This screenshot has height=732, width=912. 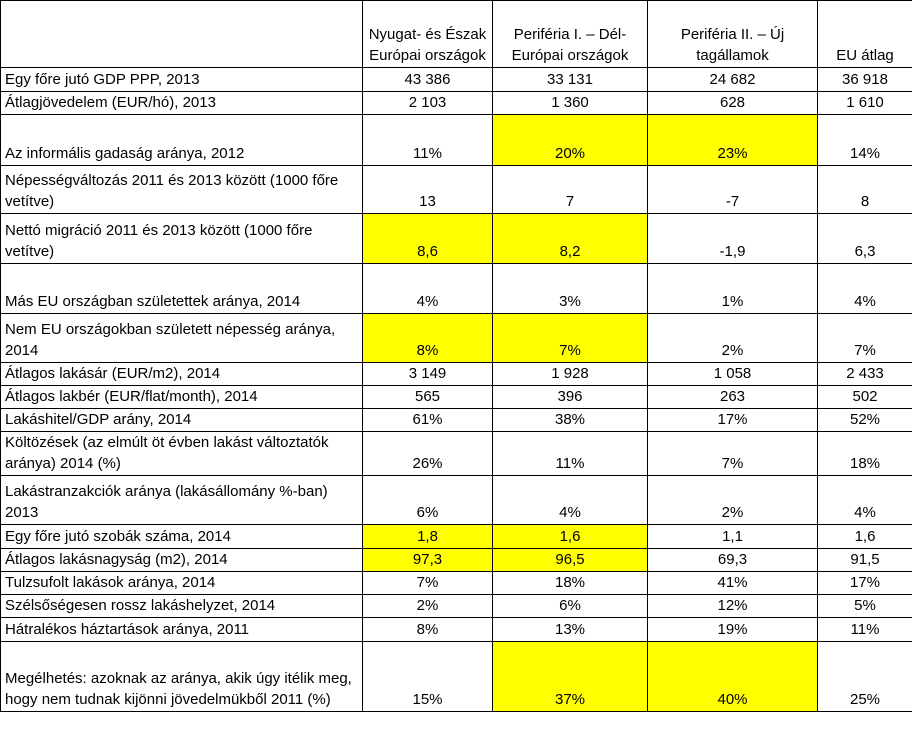 What do you see at coordinates (181, 629) in the screenshot?
I see `row-label: Hátralékos háztartások aránya, 2011` at bounding box center [181, 629].